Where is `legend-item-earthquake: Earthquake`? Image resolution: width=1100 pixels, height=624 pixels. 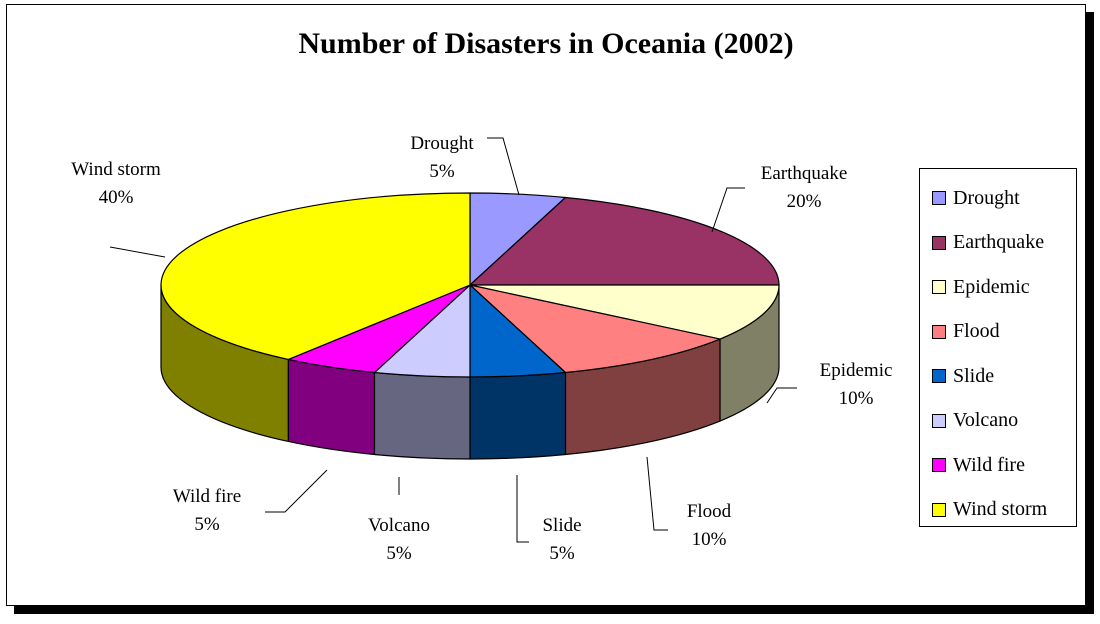 legend-item-earthquake: Earthquake is located at coordinates (998, 243).